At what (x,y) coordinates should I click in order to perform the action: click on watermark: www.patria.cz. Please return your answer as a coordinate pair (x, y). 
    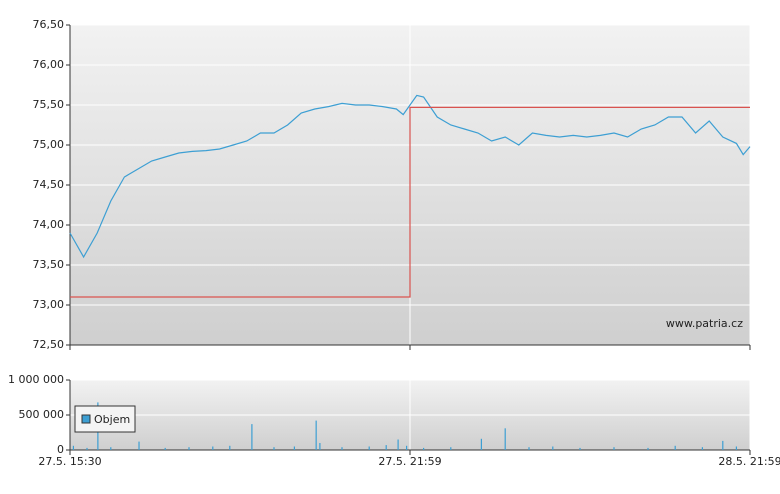
    Looking at the image, I should click on (704, 323).